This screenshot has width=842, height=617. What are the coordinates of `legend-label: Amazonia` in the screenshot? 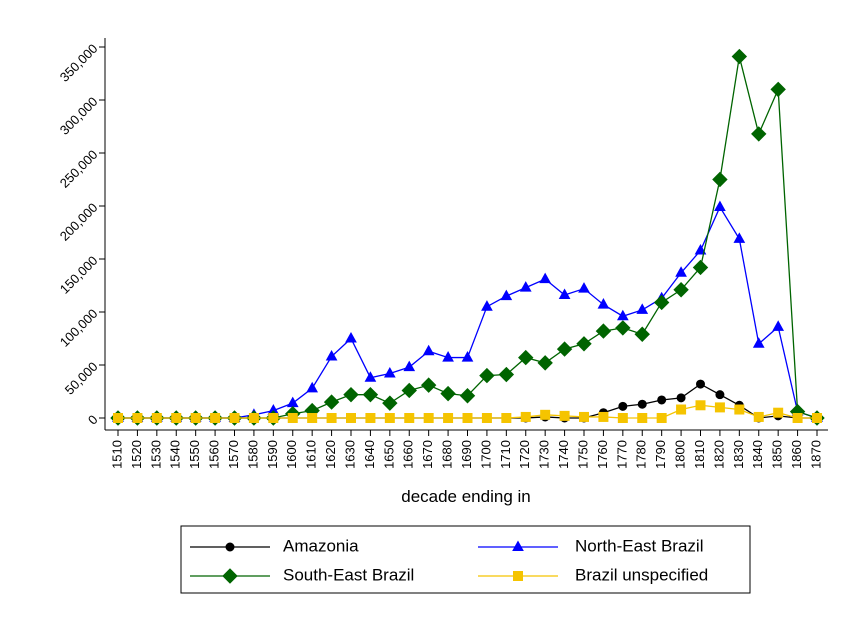 It's located at (321, 545).